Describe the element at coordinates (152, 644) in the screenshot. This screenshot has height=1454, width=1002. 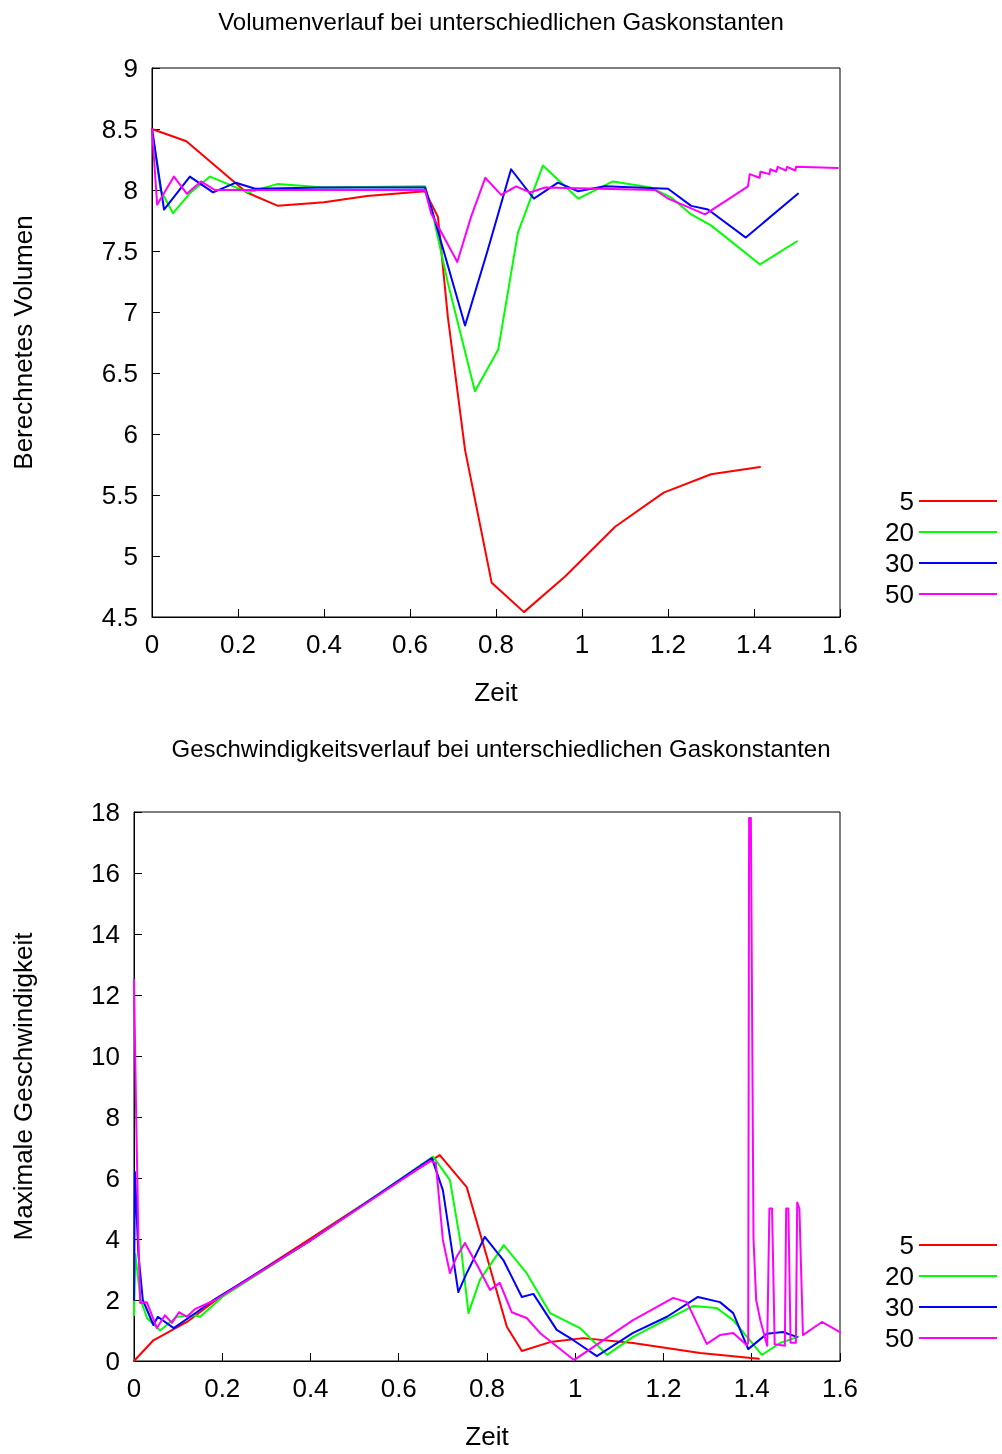
I see `x-tick-label: 0` at that location.